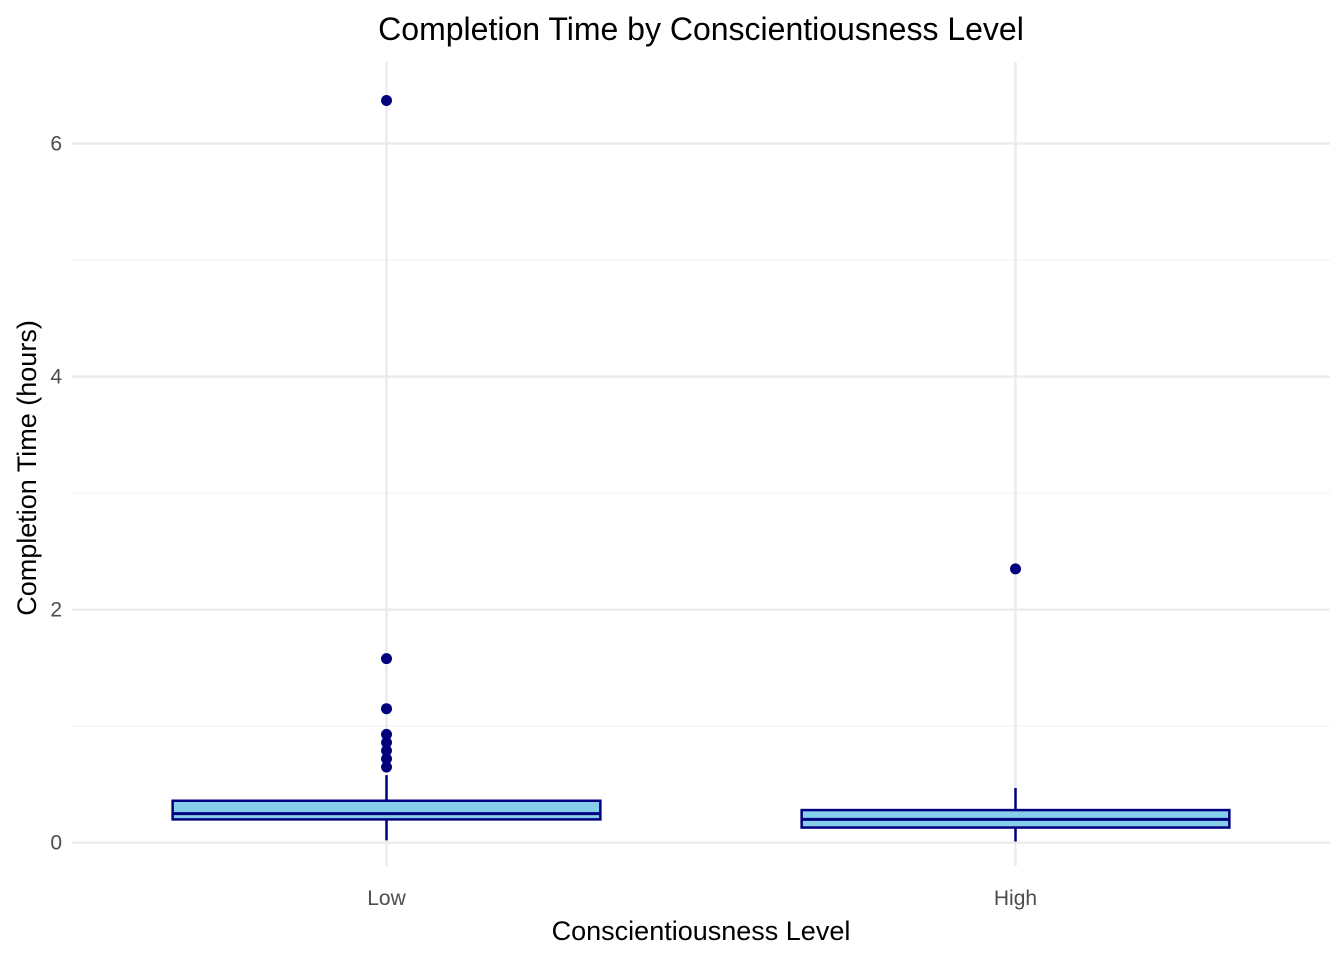  I want to click on box-iqr, so click(386, 810).